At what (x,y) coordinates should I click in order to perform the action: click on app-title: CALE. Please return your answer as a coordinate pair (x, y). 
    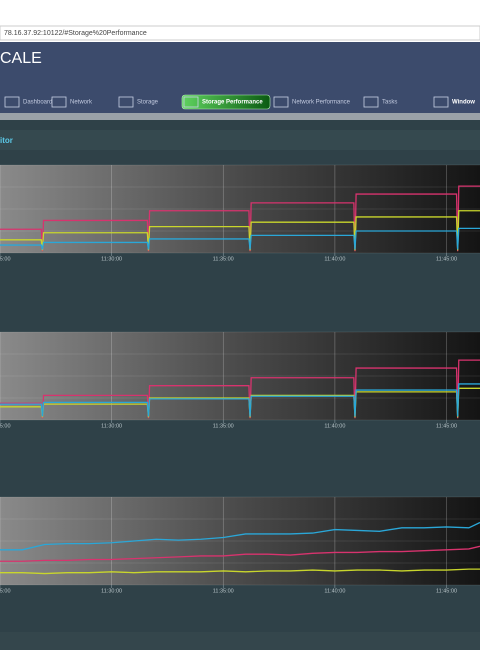
    Looking at the image, I should click on (21, 58).